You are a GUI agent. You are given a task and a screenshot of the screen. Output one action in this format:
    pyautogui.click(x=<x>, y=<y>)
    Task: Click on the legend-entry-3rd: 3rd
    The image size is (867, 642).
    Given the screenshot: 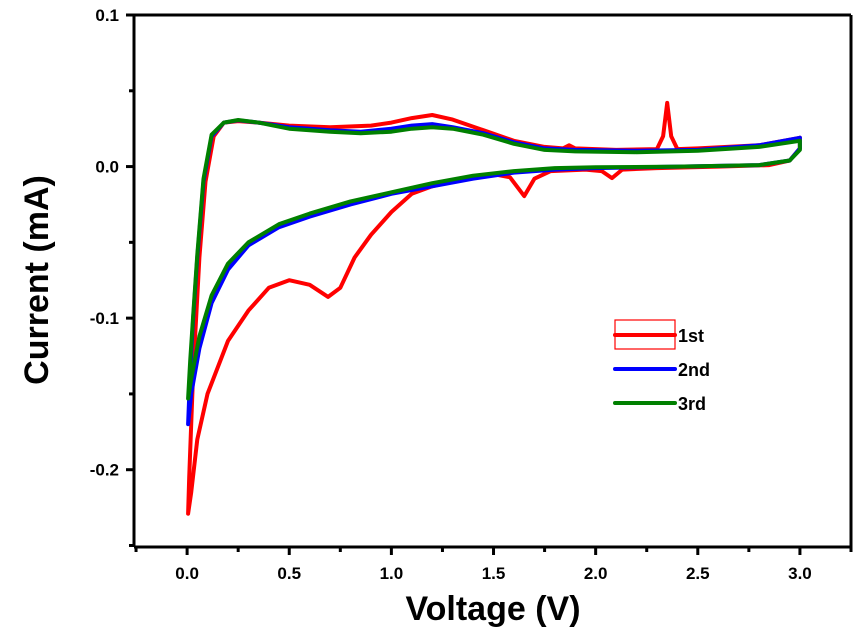 What is the action you would take?
    pyautogui.click(x=659, y=404)
    